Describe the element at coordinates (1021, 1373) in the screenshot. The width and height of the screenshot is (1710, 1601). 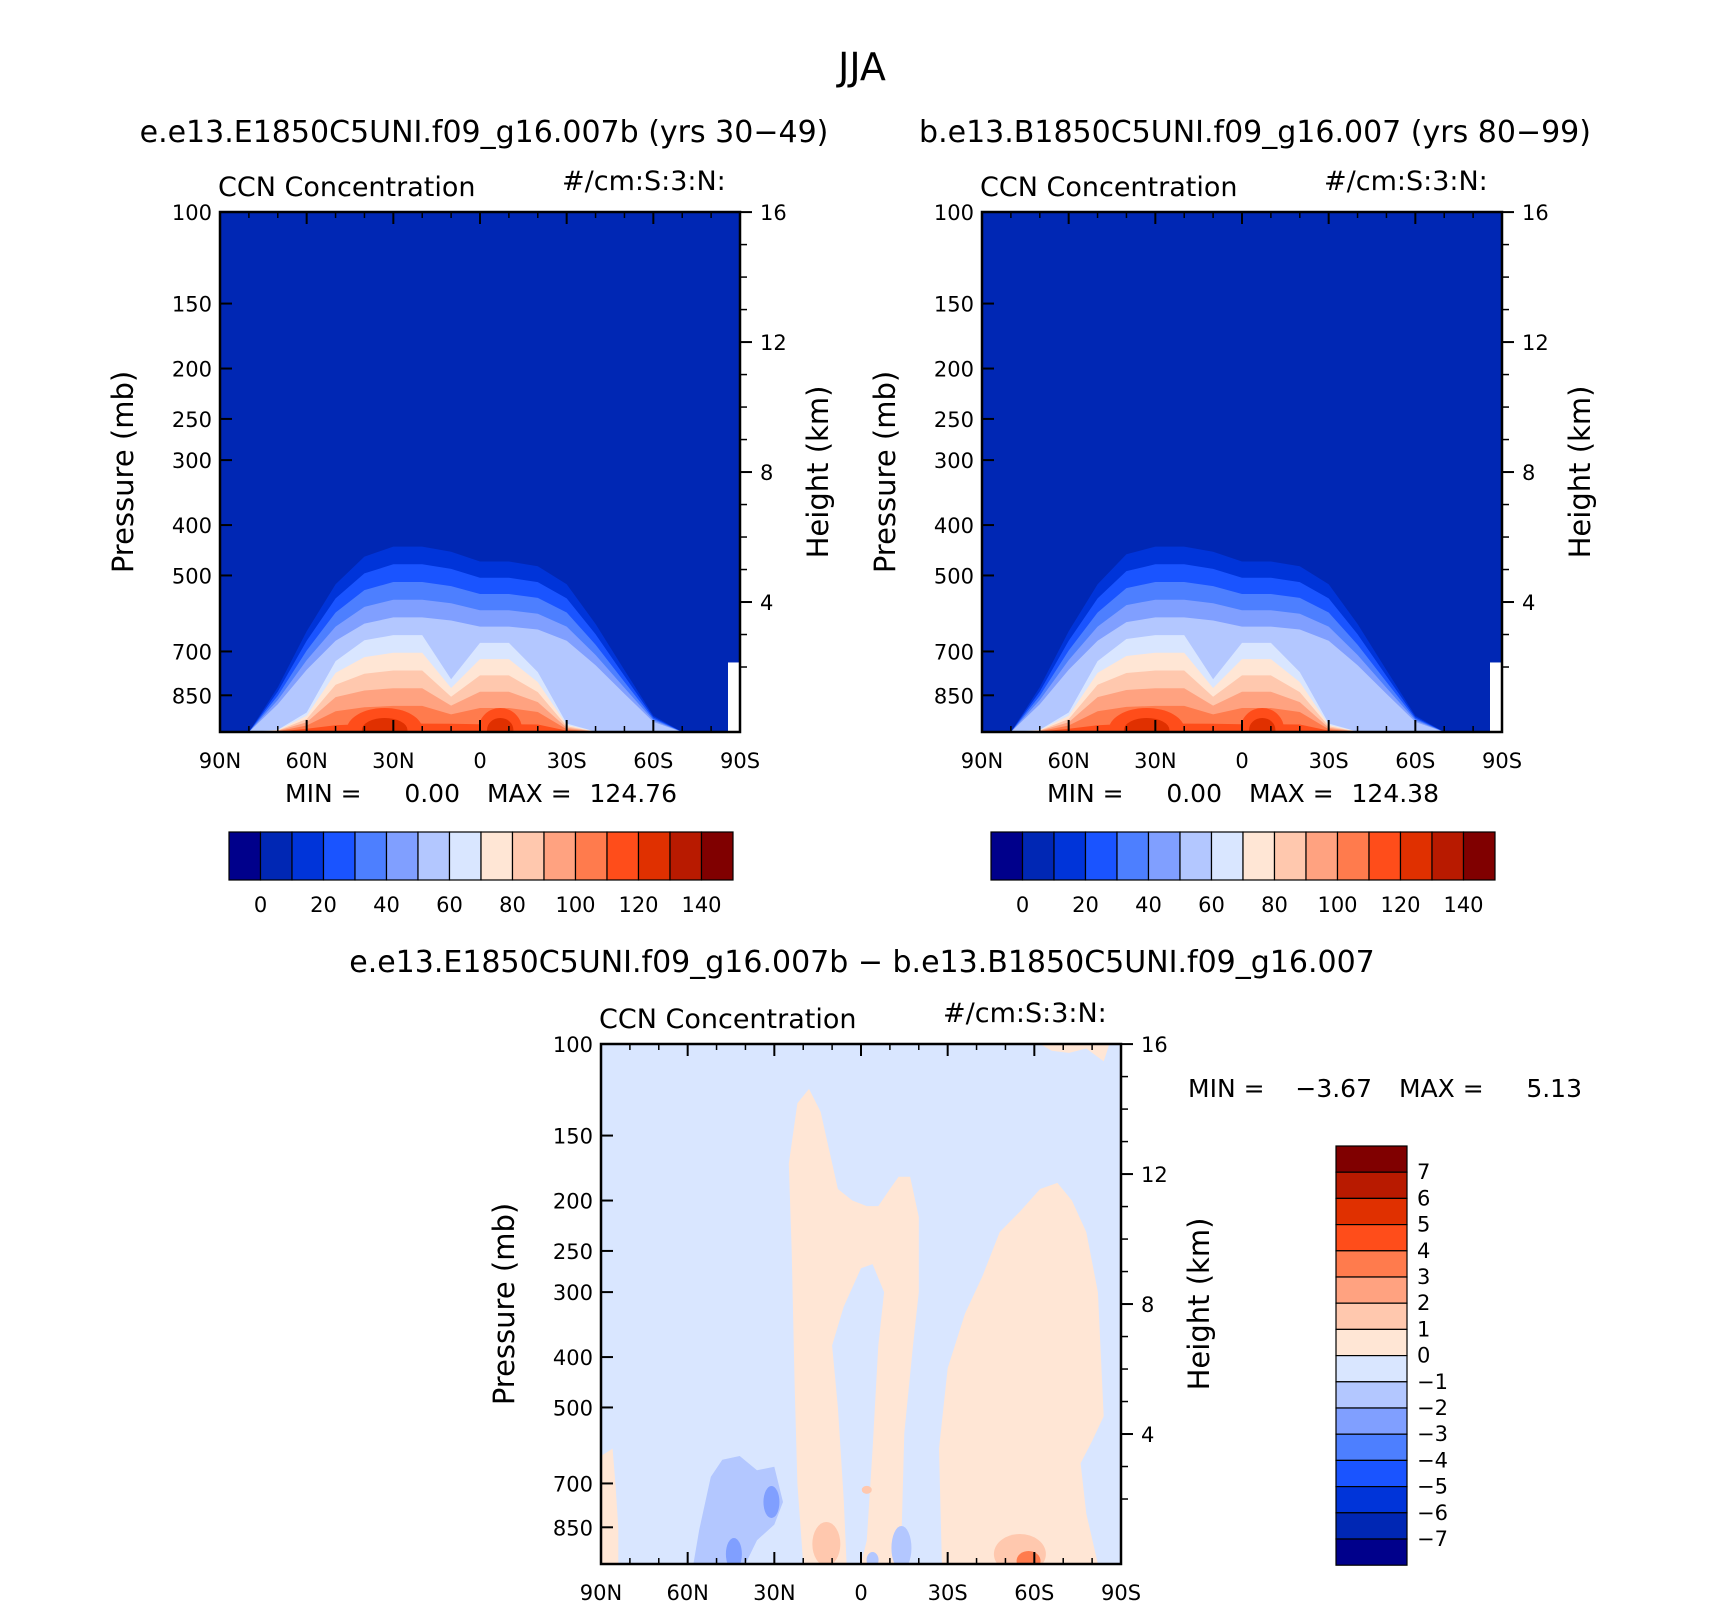
I see `positive-region` at that location.